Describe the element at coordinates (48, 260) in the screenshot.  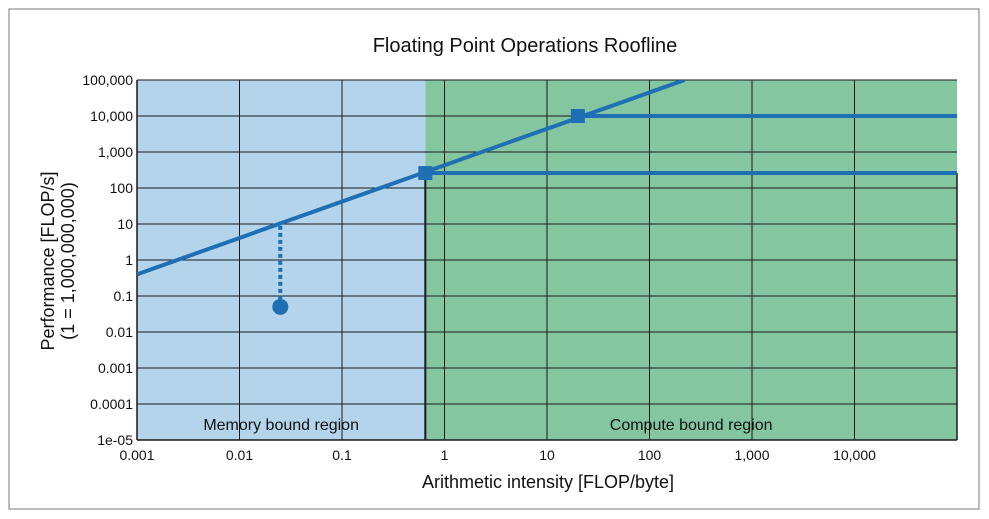
I see `y-axis-title-line-1: Performance [FLOP/s]` at that location.